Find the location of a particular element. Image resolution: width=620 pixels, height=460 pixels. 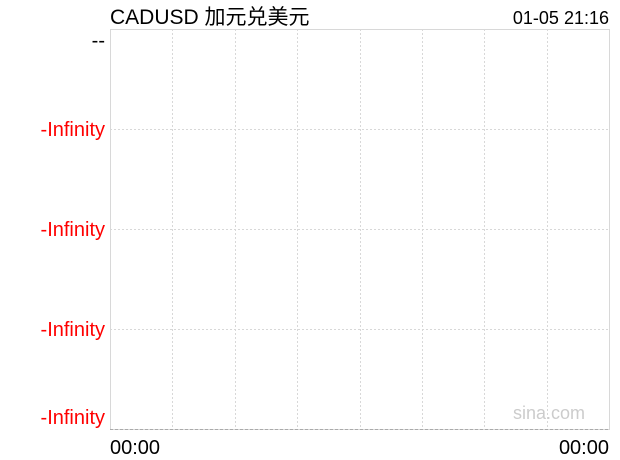

y-axis-labels: -- -Infinity -Infinity -Infinity -Infinity is located at coordinates (73, 229).